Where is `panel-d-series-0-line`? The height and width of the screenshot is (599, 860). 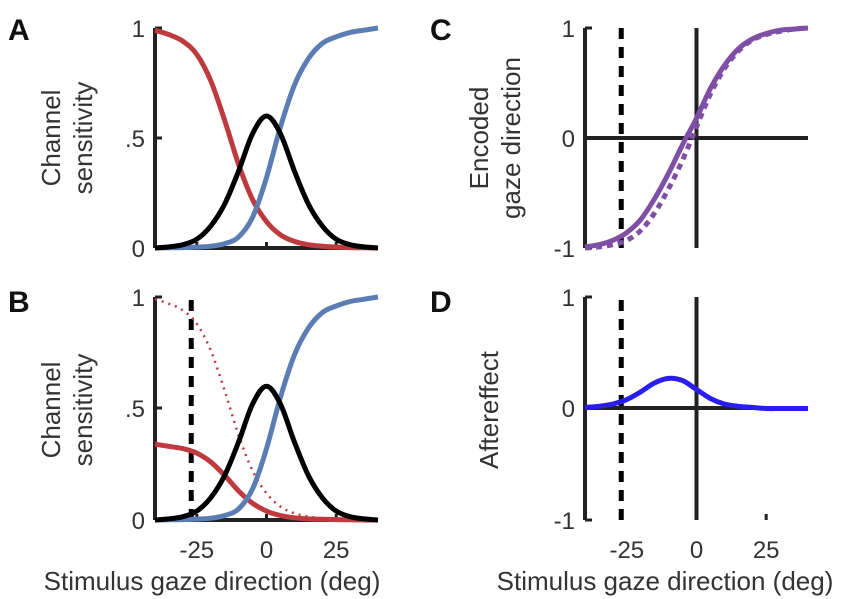
panel-d-series-0-line is located at coordinates (696, 393).